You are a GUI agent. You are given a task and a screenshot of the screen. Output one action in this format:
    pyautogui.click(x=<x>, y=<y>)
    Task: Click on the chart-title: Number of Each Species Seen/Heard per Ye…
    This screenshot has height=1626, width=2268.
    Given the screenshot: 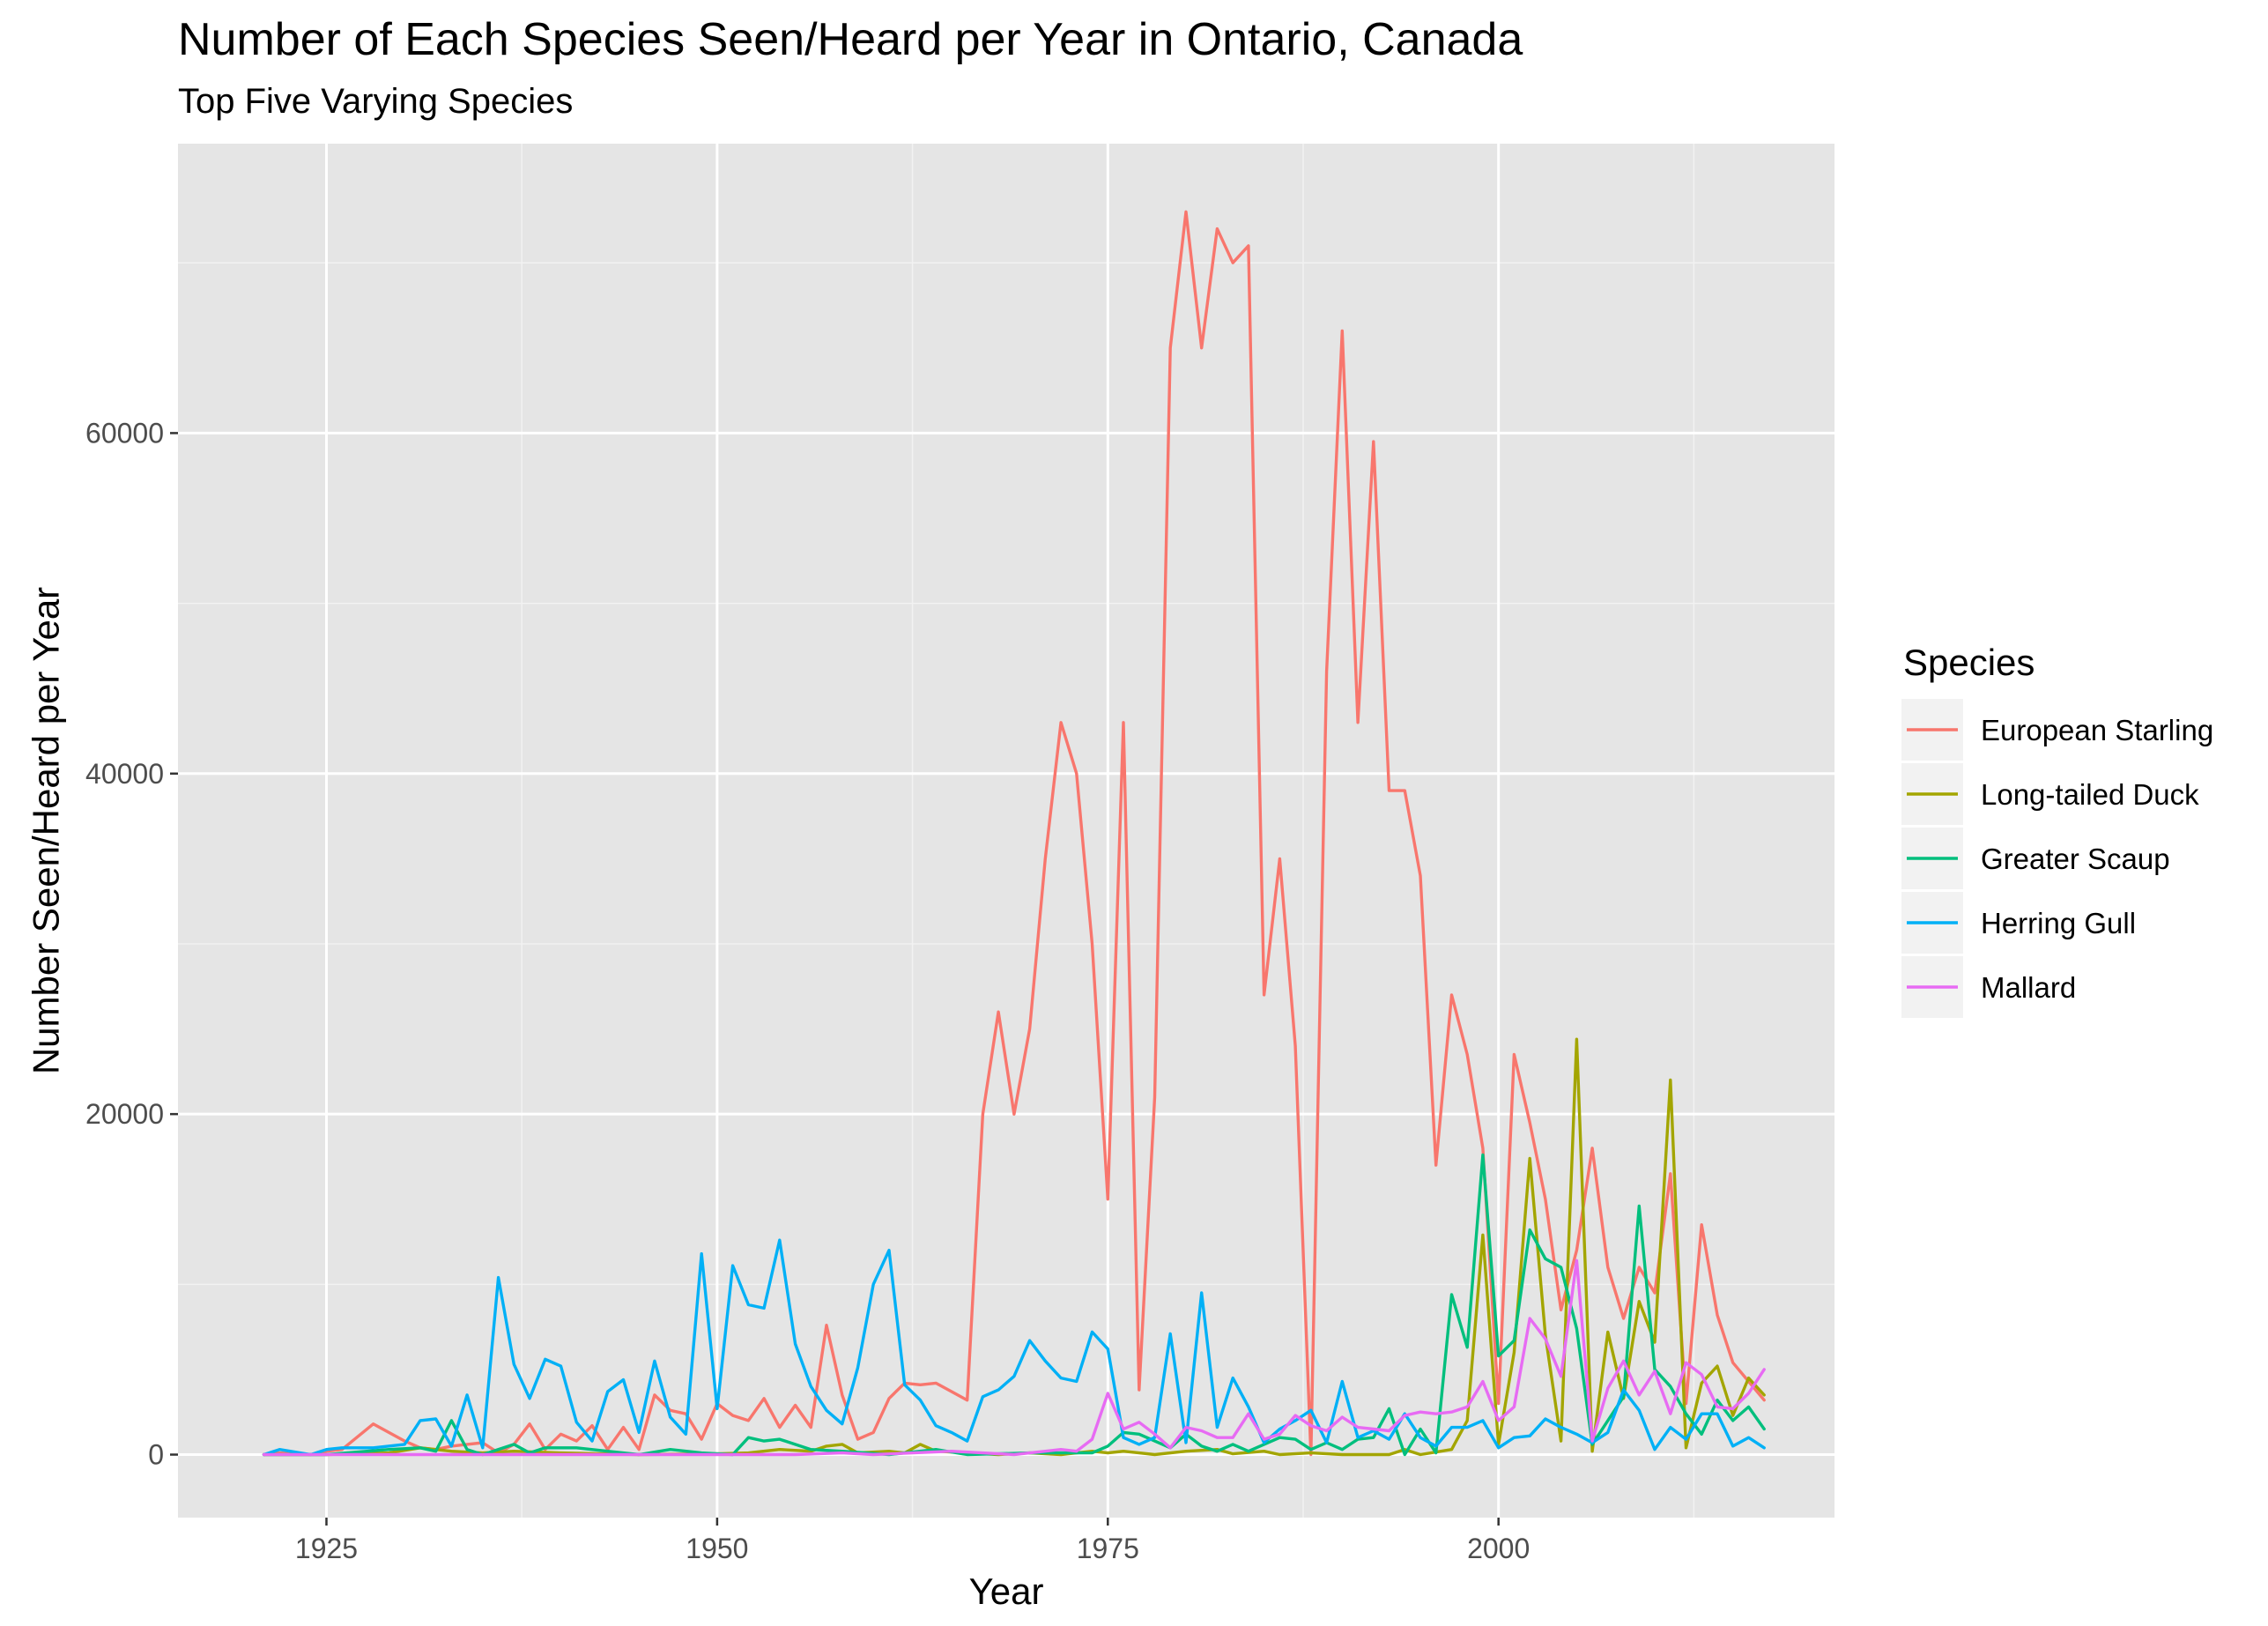 What is the action you would take?
    pyautogui.click(x=850, y=39)
    